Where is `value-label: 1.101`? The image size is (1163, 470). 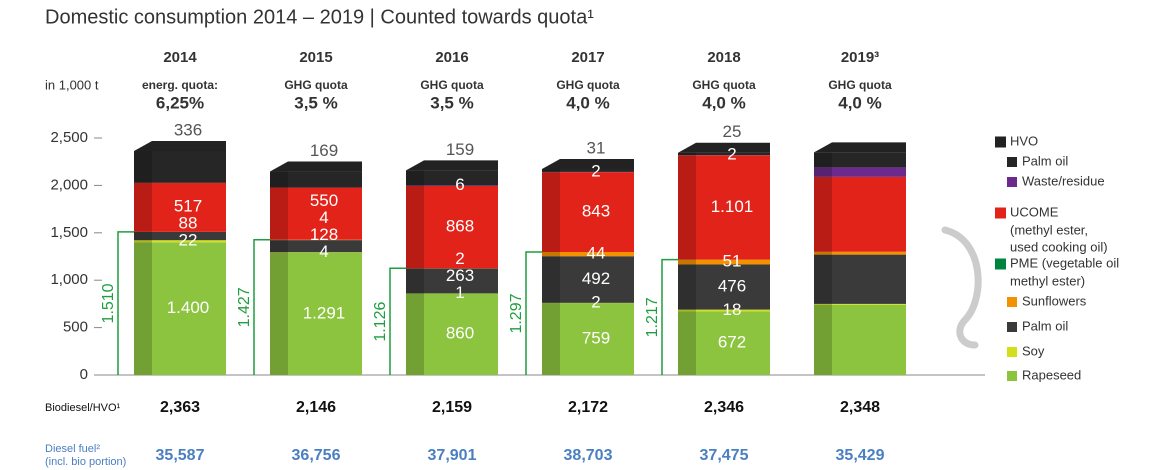 value-label: 1.101 is located at coordinates (732, 206).